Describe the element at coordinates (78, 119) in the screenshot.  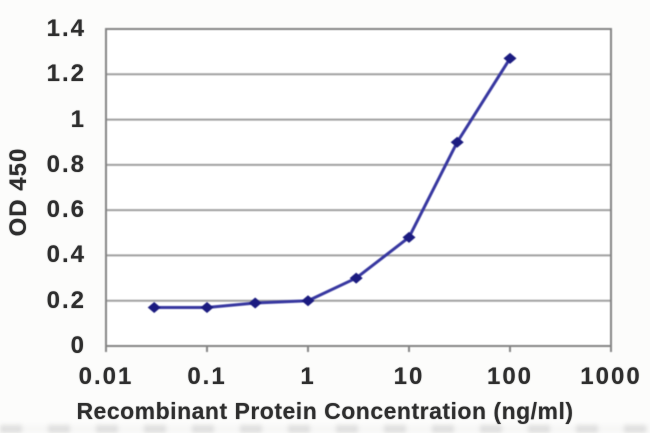
I see `y-tick-label: 1` at that location.